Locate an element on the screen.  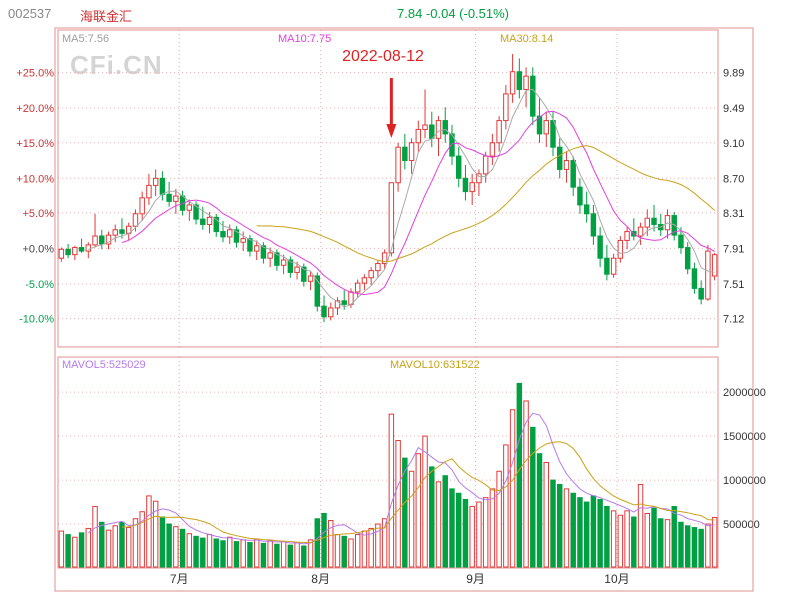
month-label: 7月 is located at coordinates (179, 579).